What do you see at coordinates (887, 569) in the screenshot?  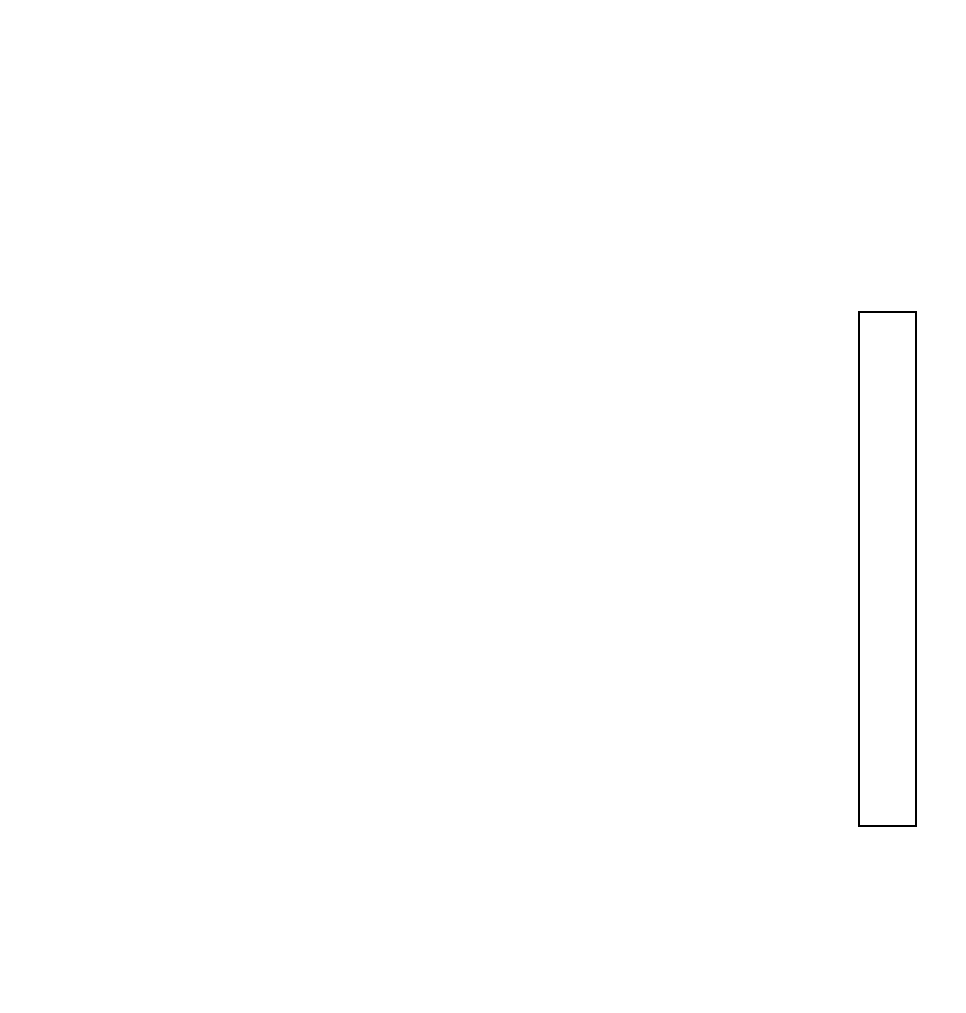 I see `colorbar` at bounding box center [887, 569].